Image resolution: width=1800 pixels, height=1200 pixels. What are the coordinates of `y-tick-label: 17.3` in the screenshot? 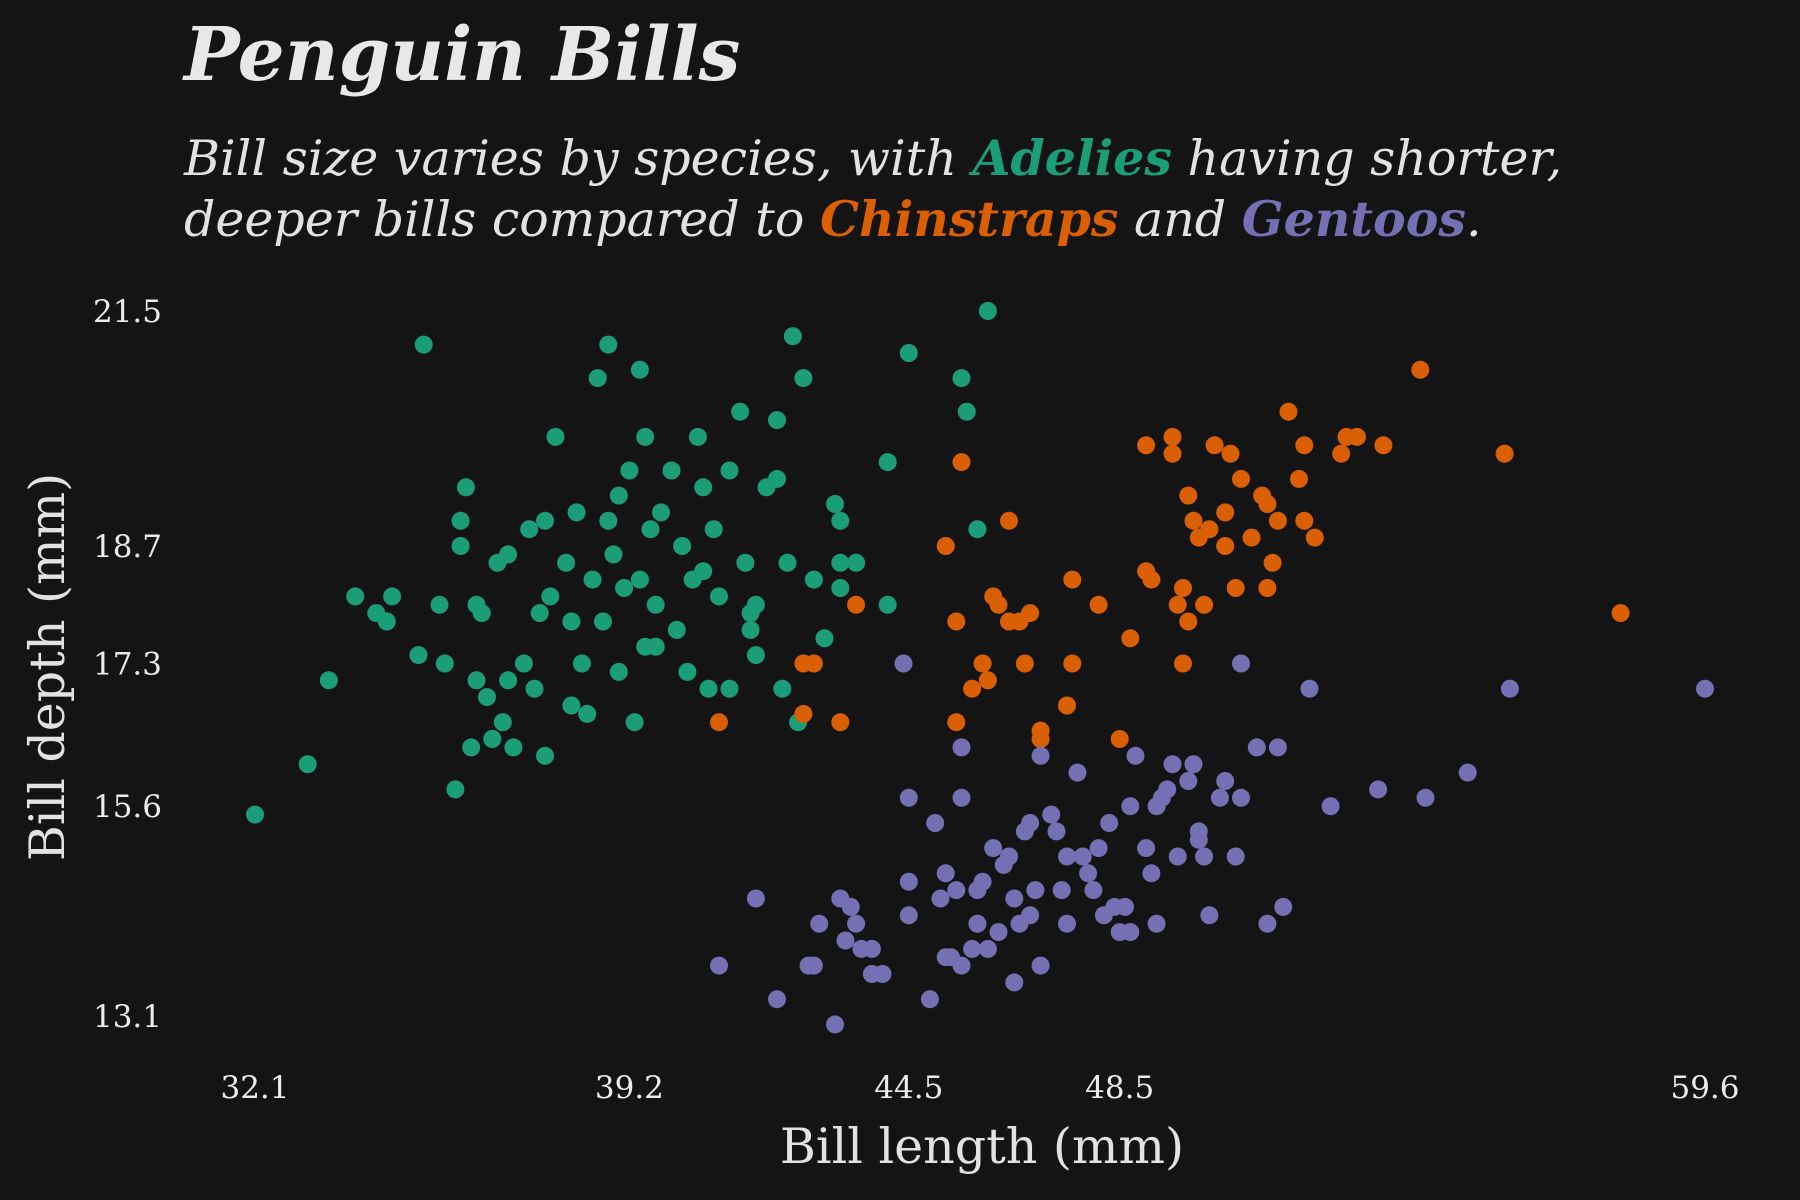 It's located at (127, 665).